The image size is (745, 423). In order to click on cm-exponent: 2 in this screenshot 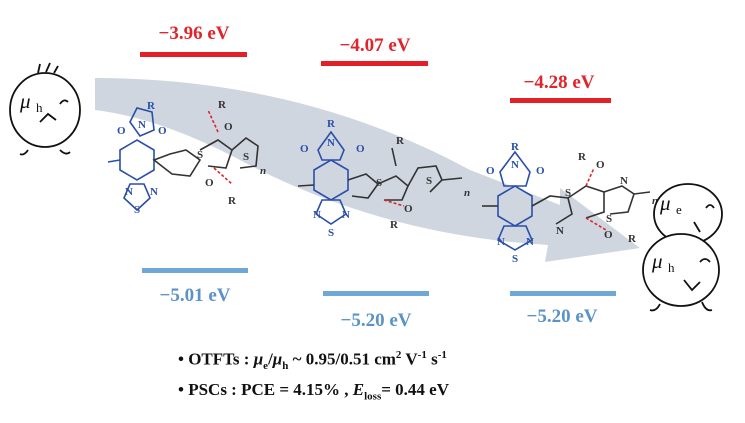, I will do `click(398, 355)`.